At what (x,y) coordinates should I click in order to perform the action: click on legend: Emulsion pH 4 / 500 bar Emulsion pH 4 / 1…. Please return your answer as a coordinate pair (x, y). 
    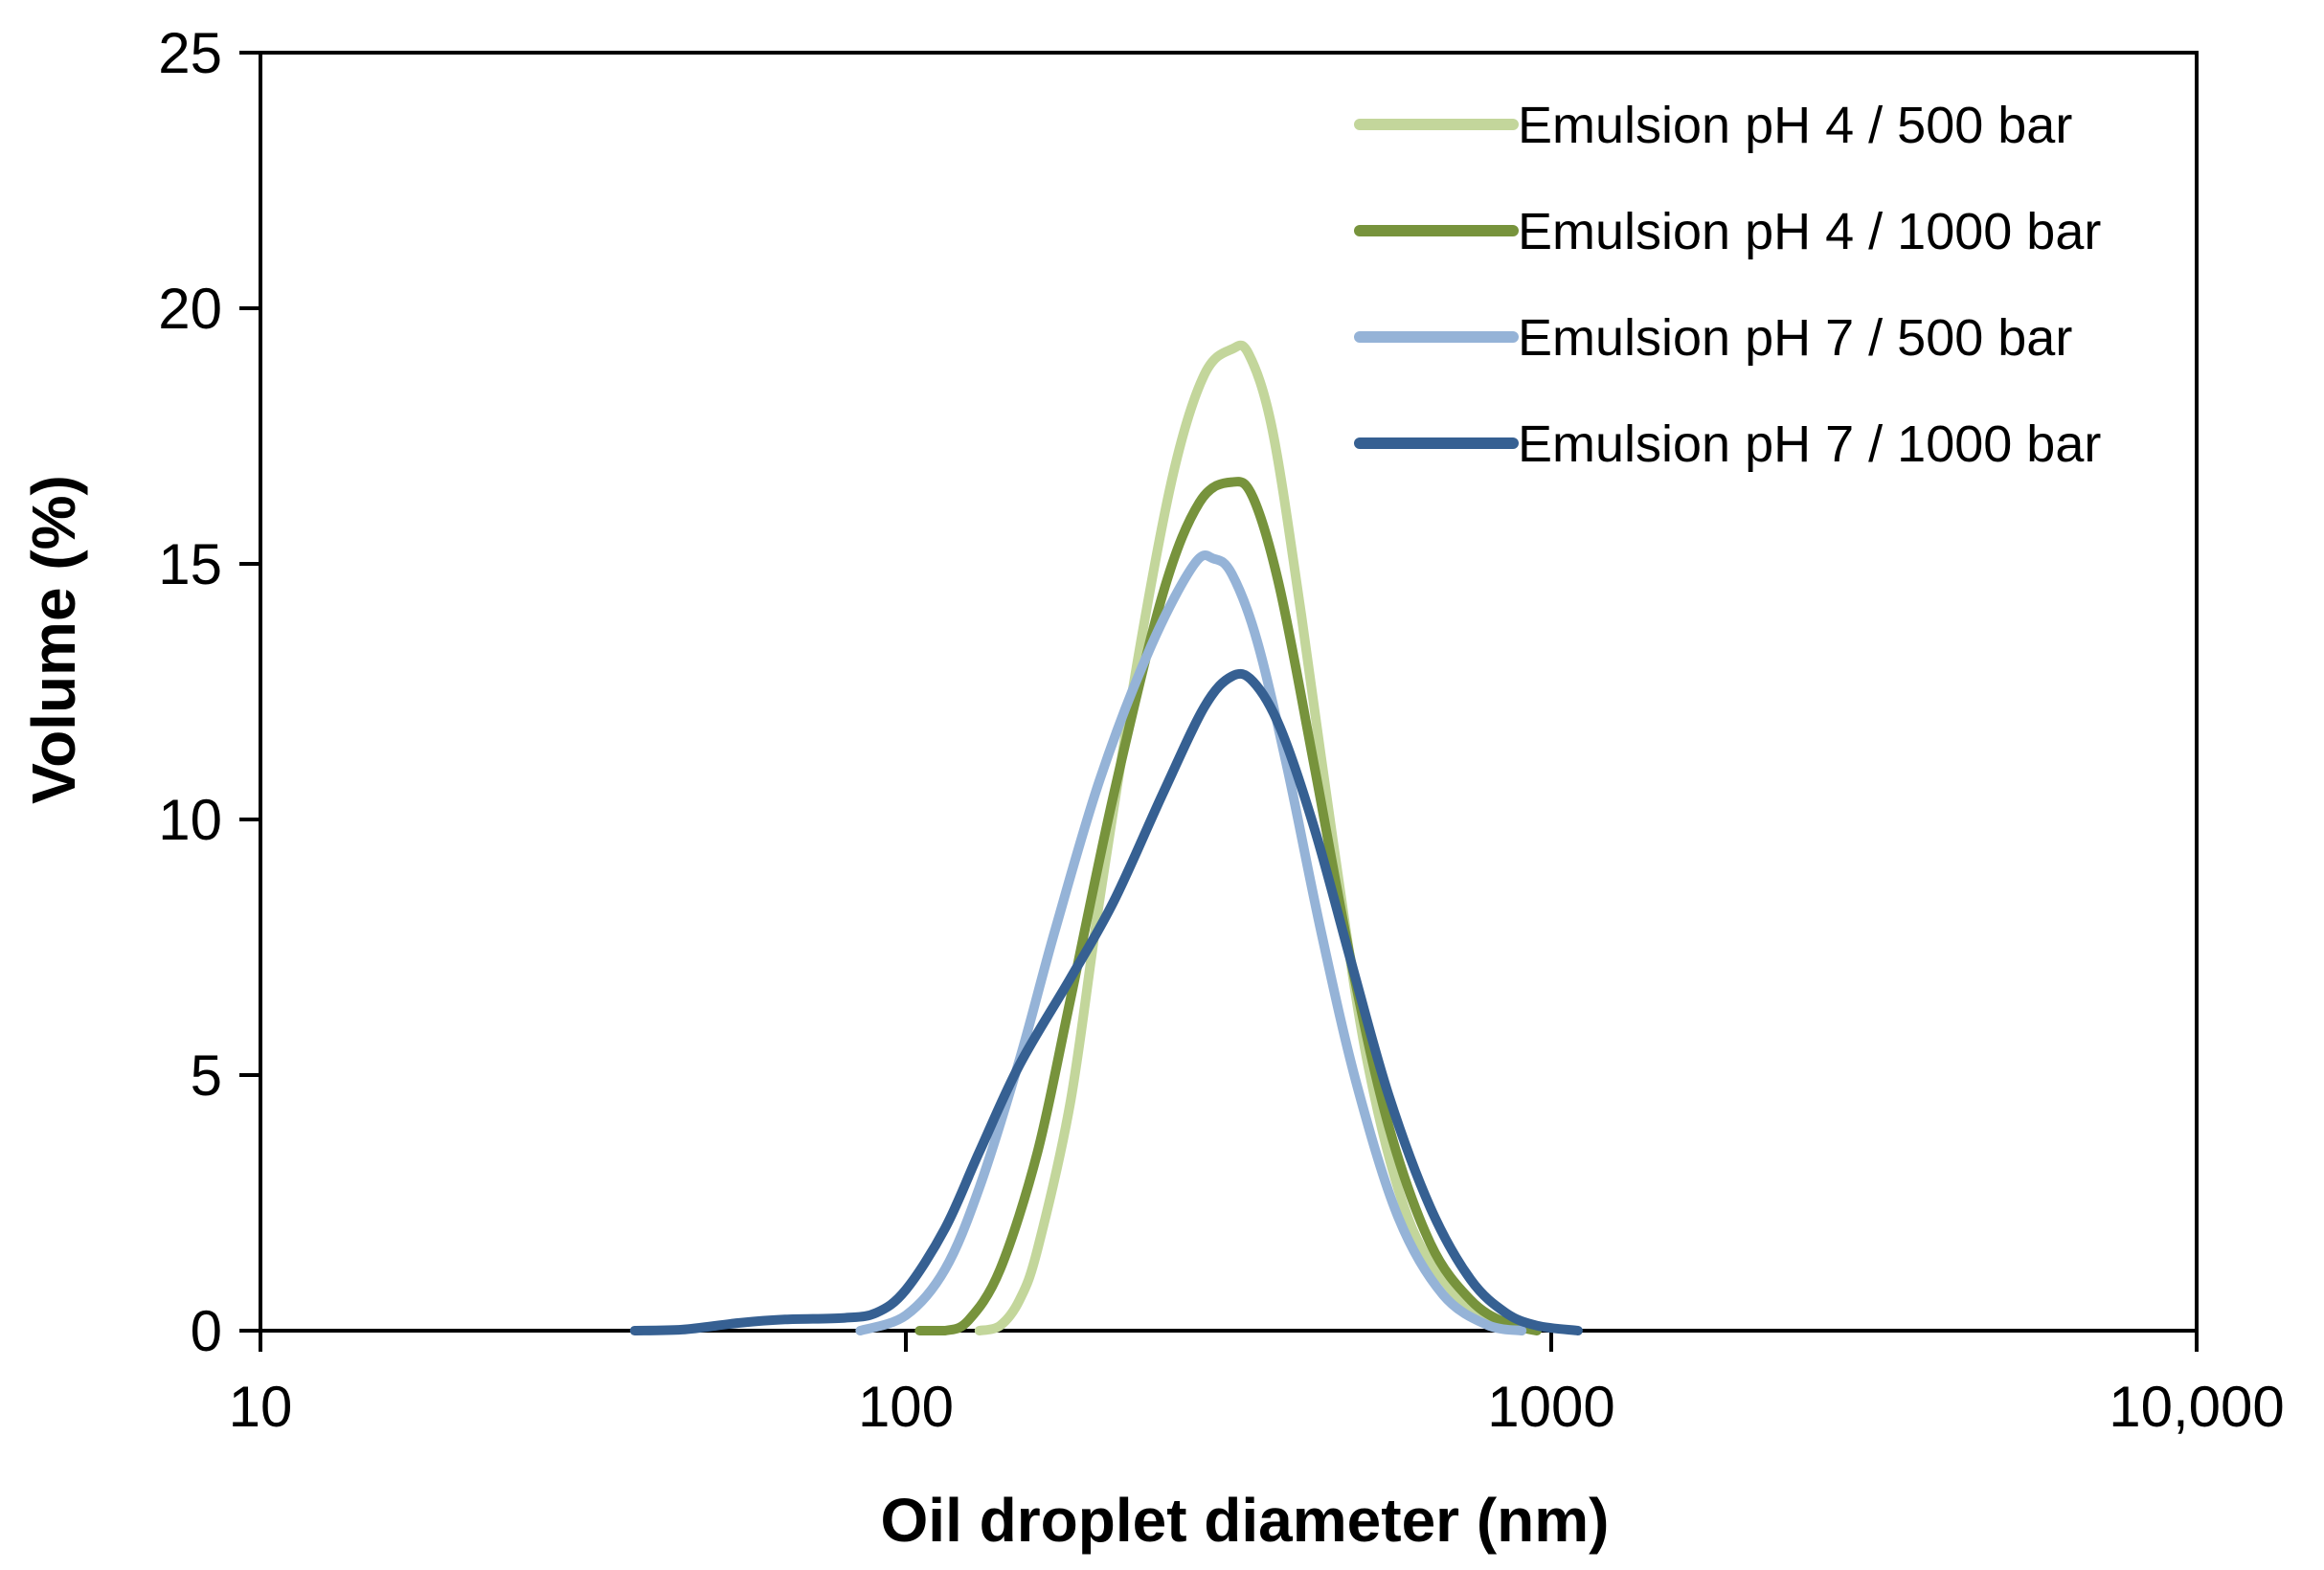
    Looking at the image, I should click on (1727, 285).